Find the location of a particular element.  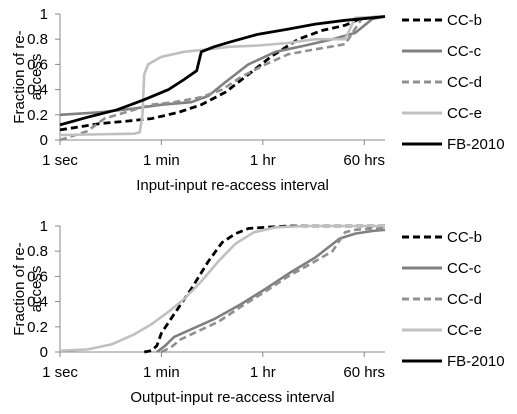

series-line-cc-d is located at coordinates (272, 290).